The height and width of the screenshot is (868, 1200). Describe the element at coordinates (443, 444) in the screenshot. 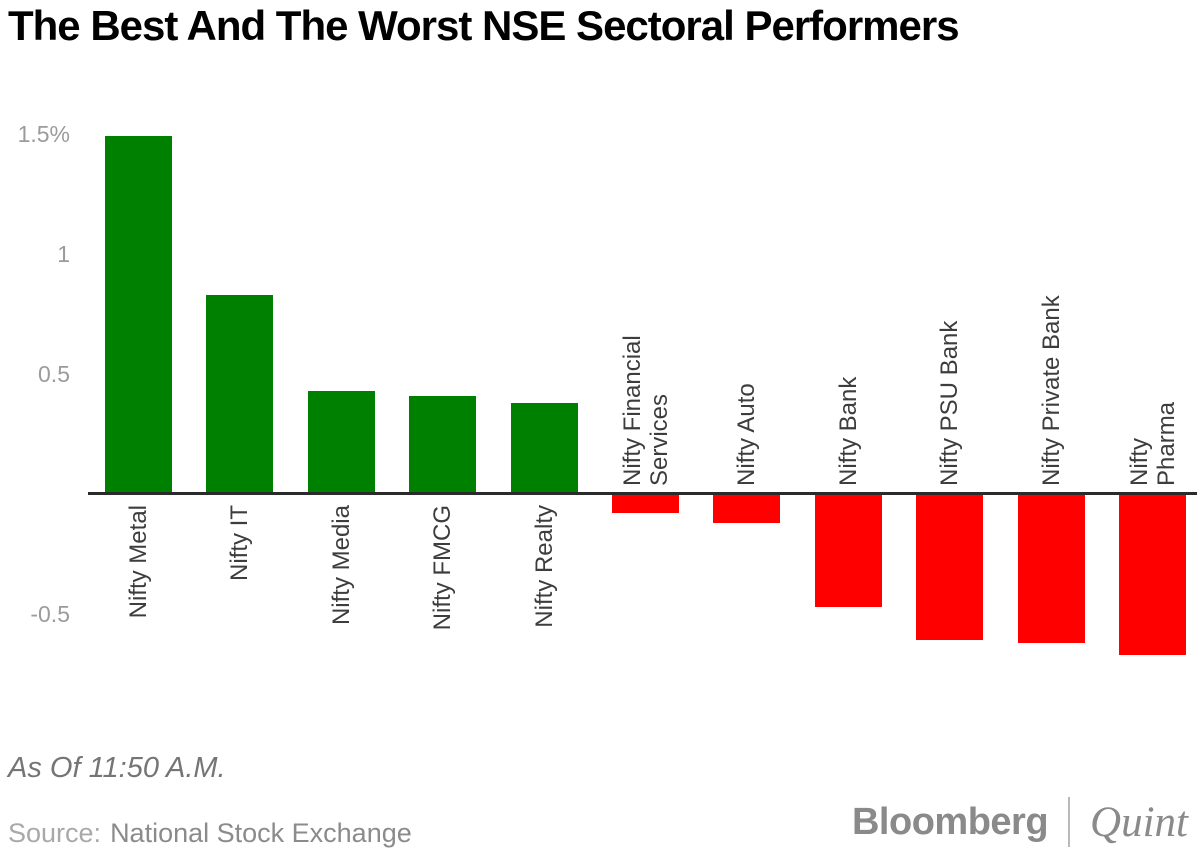

I see `bar-nifty-fmcg` at that location.